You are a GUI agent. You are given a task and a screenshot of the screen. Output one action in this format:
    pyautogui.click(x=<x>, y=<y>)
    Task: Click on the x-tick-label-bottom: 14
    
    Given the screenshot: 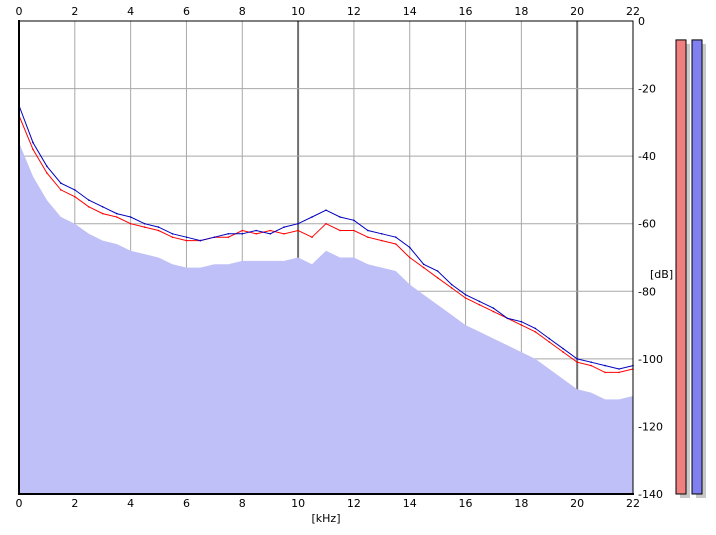 What is the action you would take?
    pyautogui.click(x=410, y=503)
    